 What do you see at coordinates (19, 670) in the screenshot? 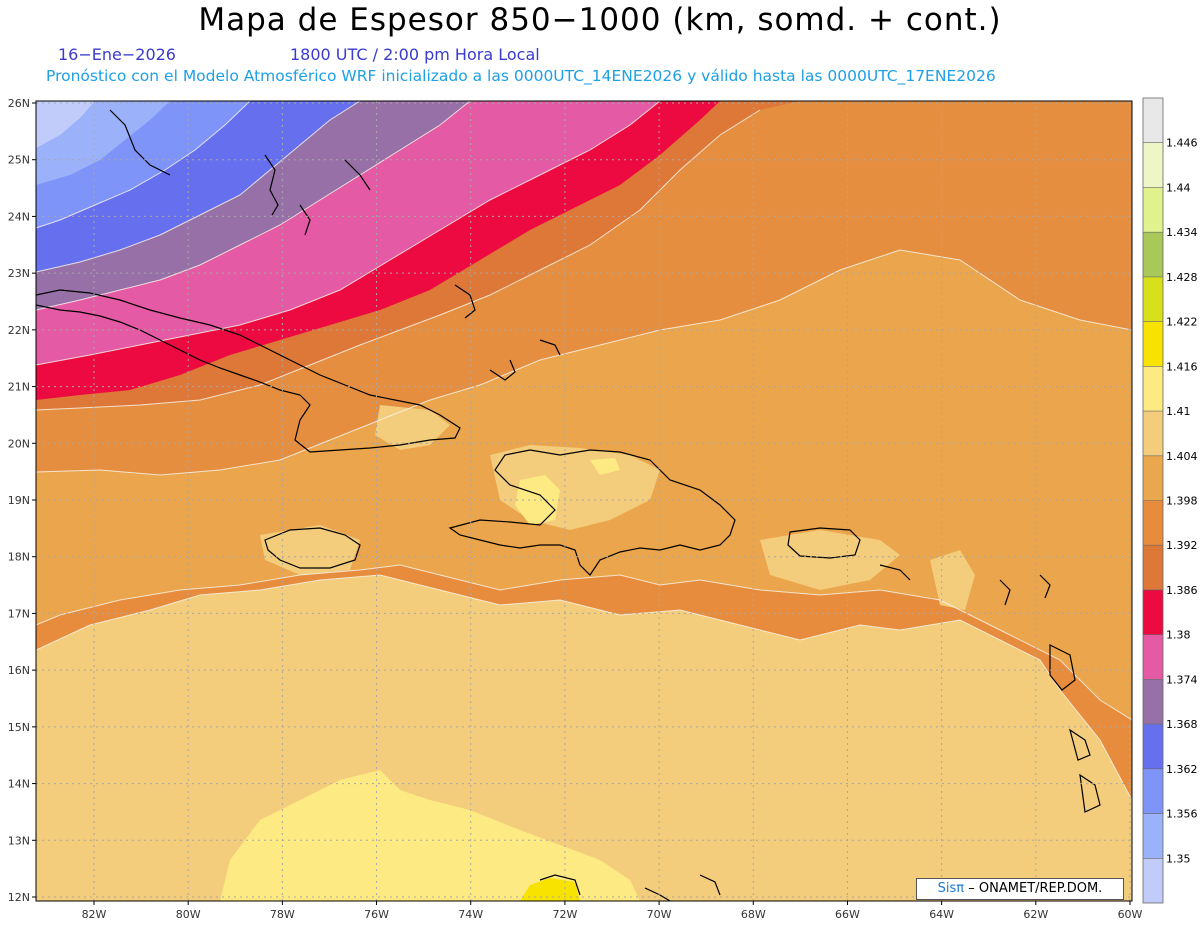
I see `lat-label: 16N` at bounding box center [19, 670].